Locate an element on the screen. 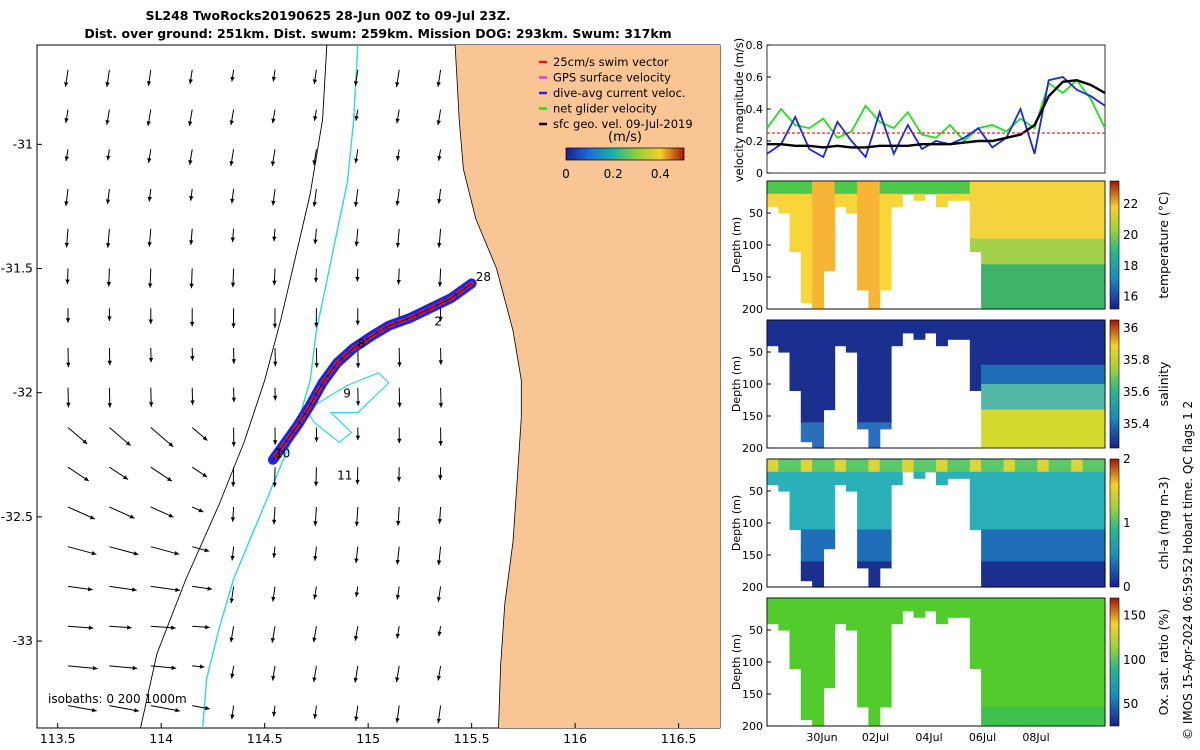 This screenshot has width=1200, height=750. map-colorbar-tick-1: 0.2 is located at coordinates (613, 174).